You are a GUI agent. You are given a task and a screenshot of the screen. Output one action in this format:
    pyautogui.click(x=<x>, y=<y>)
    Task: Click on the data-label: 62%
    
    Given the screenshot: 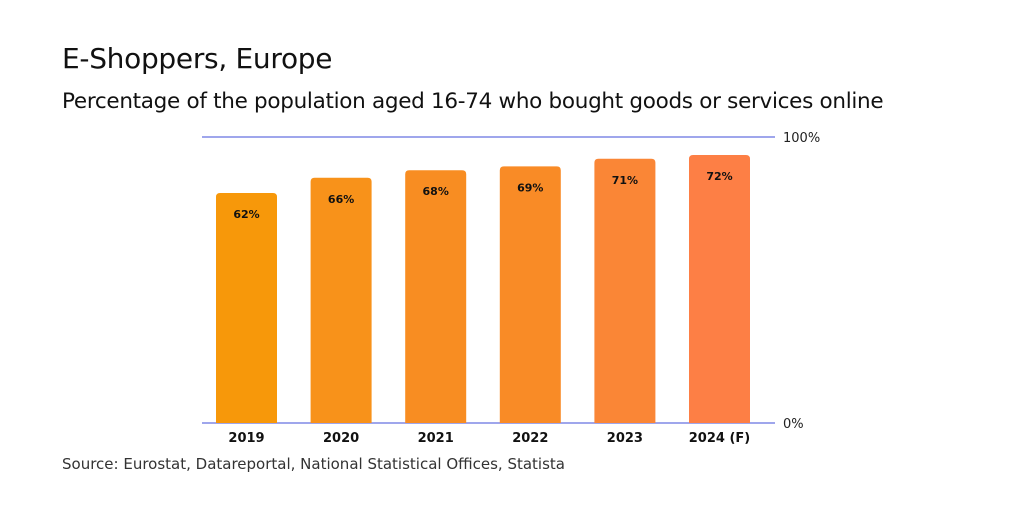 What is the action you would take?
    pyautogui.click(x=246, y=214)
    